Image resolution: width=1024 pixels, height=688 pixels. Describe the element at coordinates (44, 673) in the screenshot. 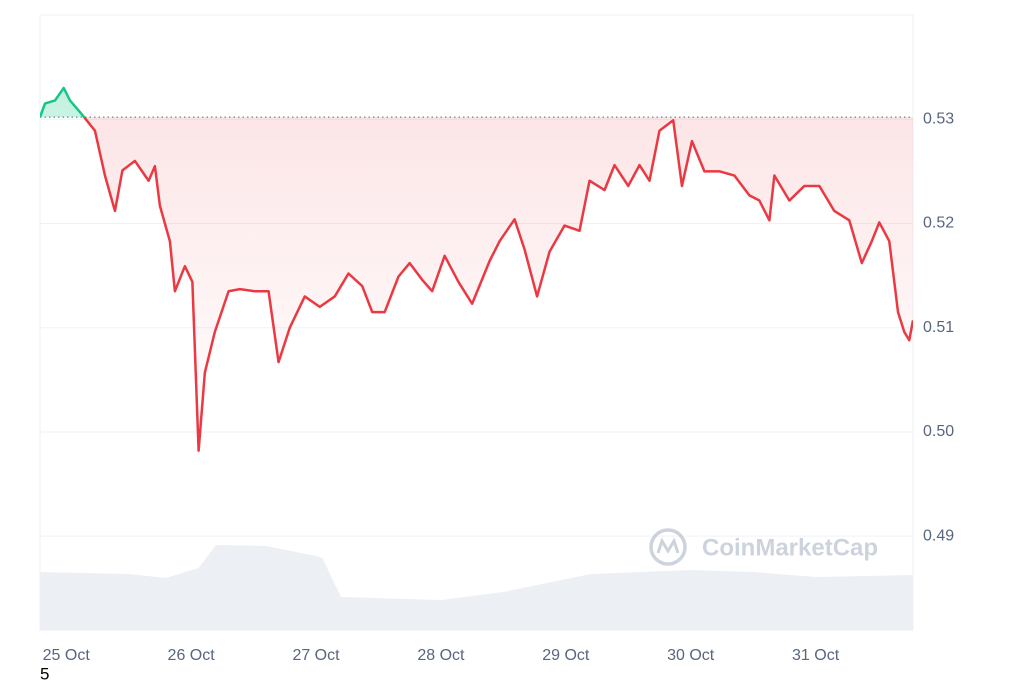

I see `footnote: 5` at that location.